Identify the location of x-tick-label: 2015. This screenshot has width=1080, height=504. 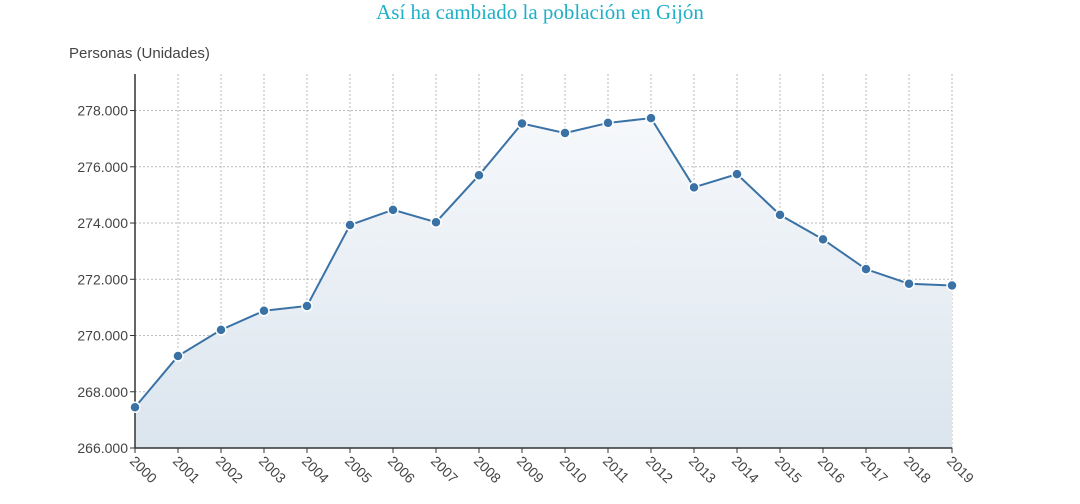
(788, 469).